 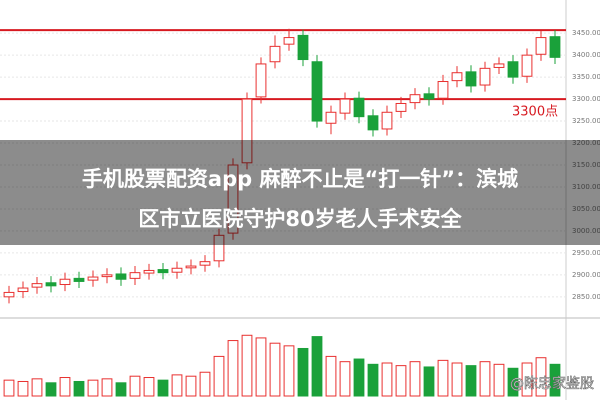 What do you see at coordinates (586, 231) in the screenshot?
I see `y-tick-label: 3000.00` at bounding box center [586, 231].